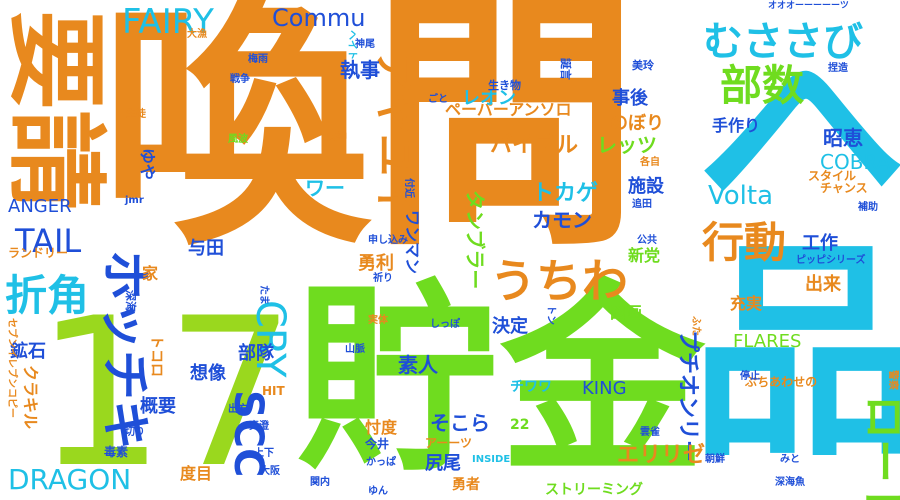  Describe the element at coordinates (378, 320) in the screenshot. I see `word-jittai: 実体` at that location.